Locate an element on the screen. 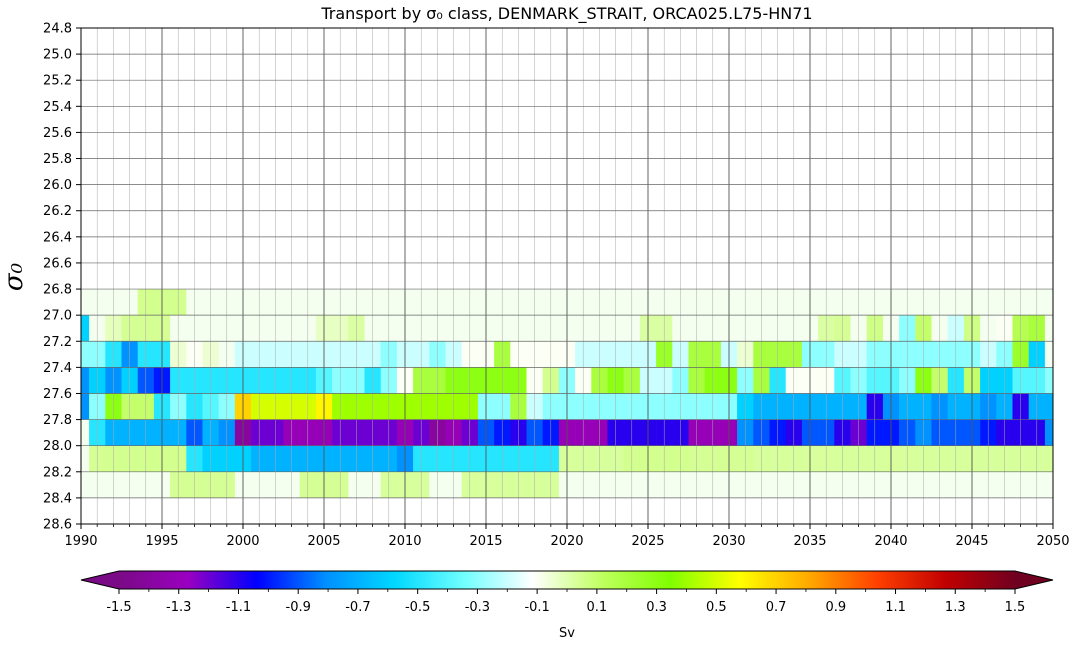 This screenshot has width=1080, height=648. y-tick-label: 25.6 is located at coordinates (57, 133).